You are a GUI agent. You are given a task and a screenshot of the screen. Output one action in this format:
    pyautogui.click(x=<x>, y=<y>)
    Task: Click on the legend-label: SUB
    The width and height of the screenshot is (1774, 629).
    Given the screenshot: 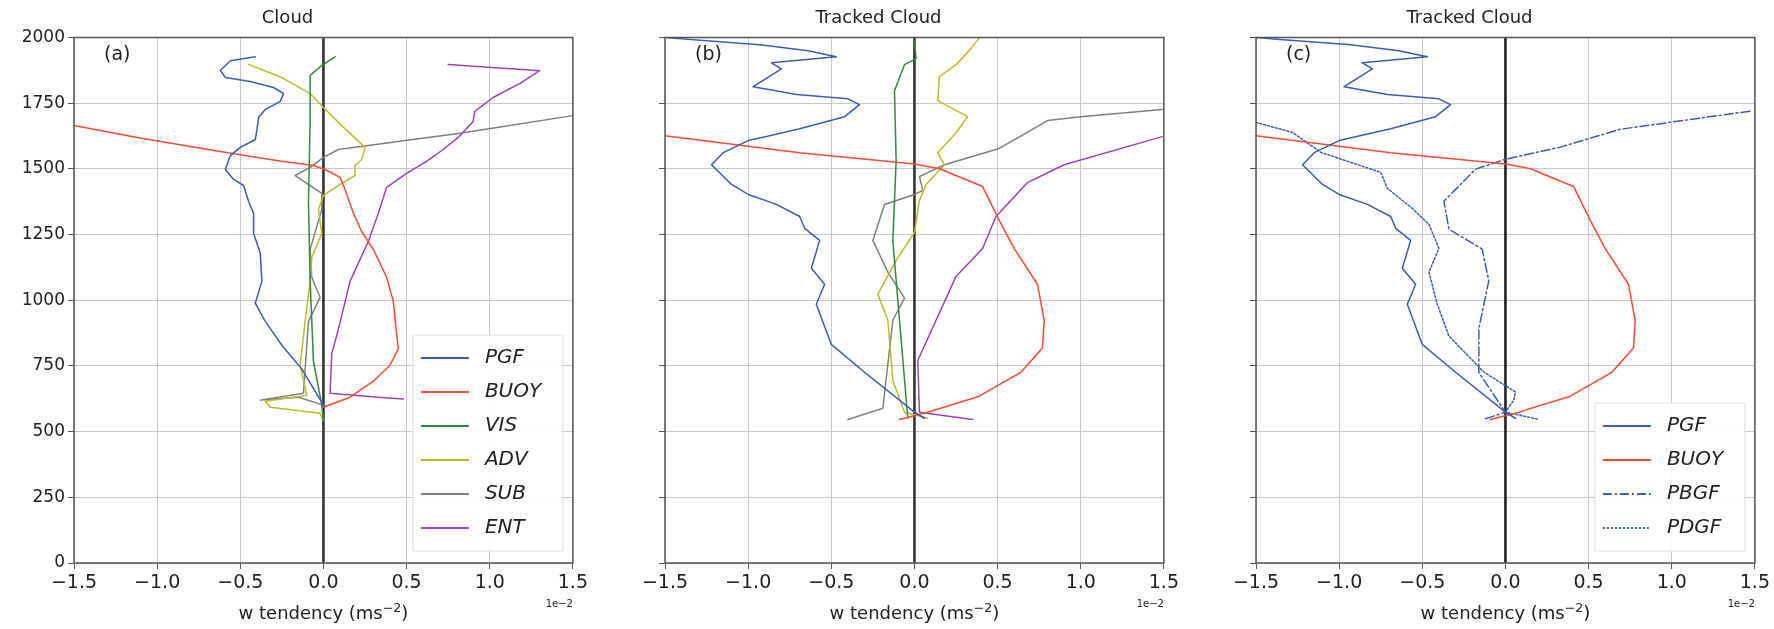 What is the action you would take?
    pyautogui.click(x=505, y=492)
    